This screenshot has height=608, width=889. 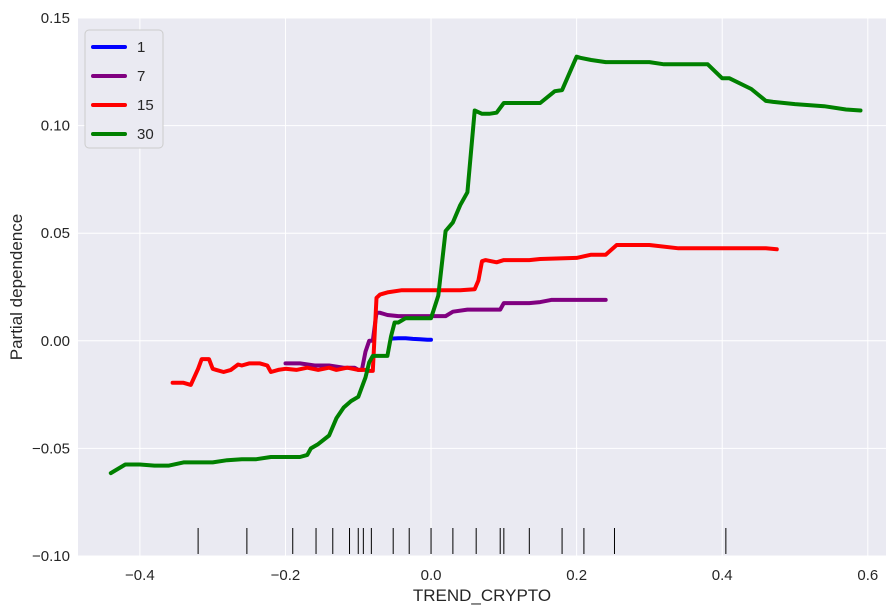 I want to click on y-tick-label: −0.10, so click(x=51, y=556).